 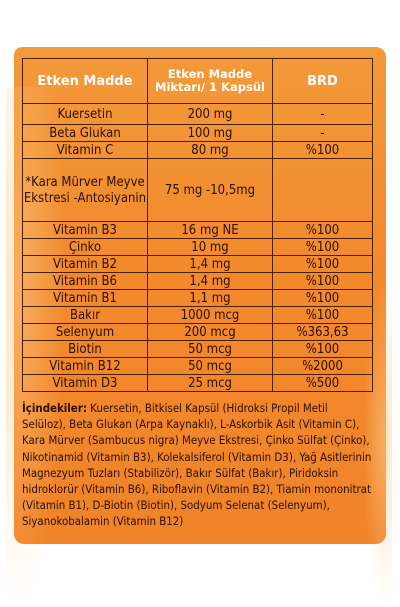 What do you see at coordinates (210, 150) in the screenshot?
I see `amount-cell: 80 mg` at bounding box center [210, 150].